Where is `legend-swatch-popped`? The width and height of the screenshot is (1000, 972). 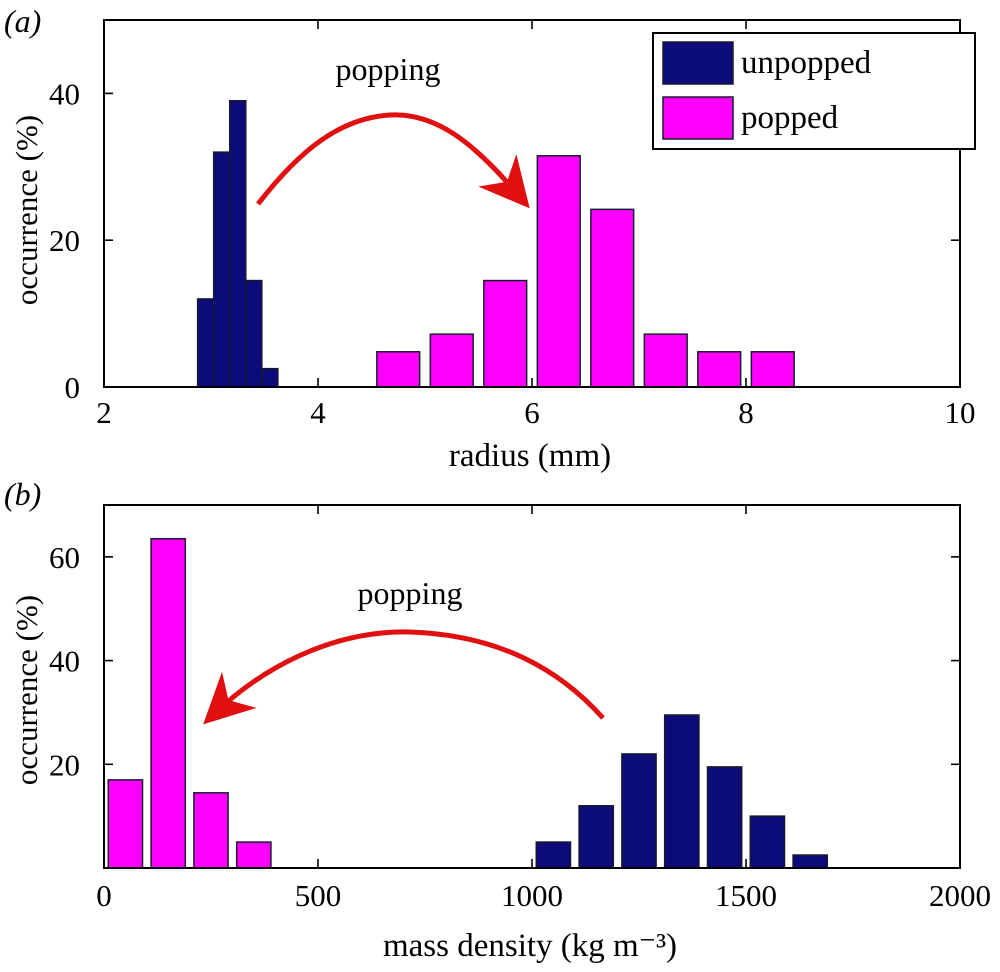 legend-swatch-popped is located at coordinates (698, 118).